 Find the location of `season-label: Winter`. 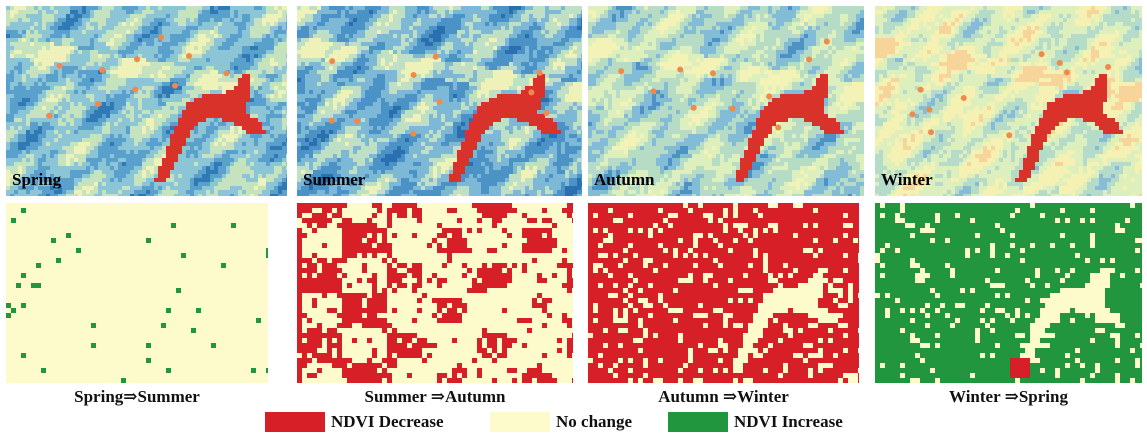

season-label: Winter is located at coordinates (907, 179).